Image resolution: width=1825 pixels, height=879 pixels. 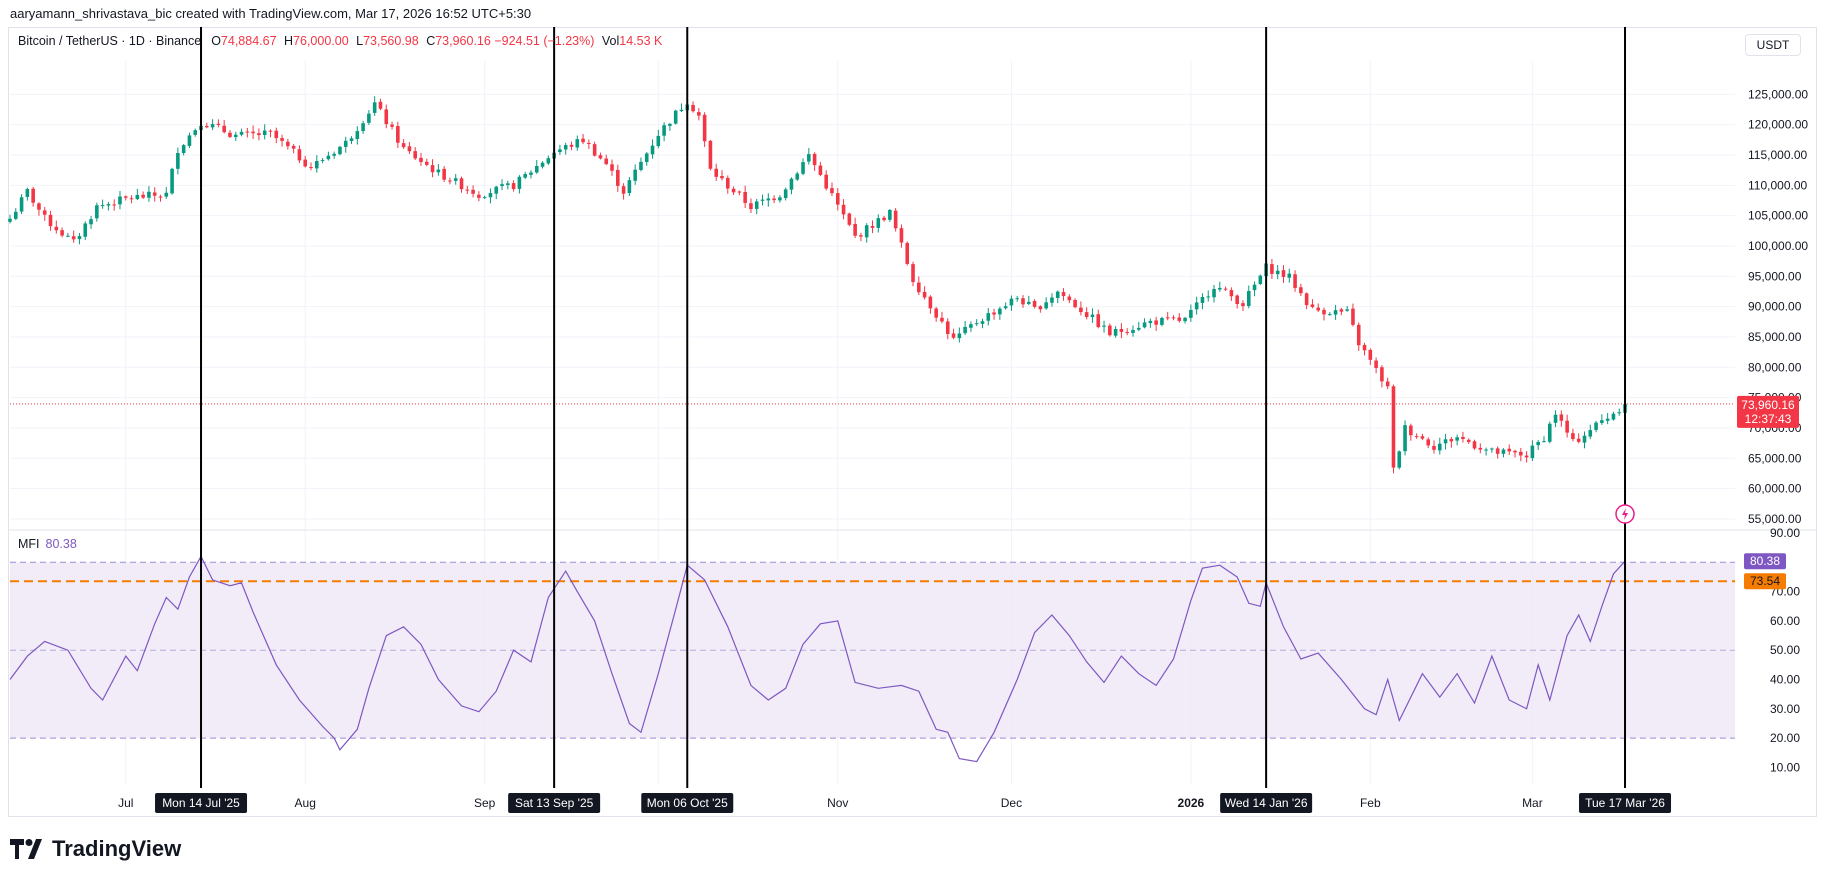 What do you see at coordinates (1775, 458) in the screenshot?
I see `price-axis-label: 65,000.00` at bounding box center [1775, 458].